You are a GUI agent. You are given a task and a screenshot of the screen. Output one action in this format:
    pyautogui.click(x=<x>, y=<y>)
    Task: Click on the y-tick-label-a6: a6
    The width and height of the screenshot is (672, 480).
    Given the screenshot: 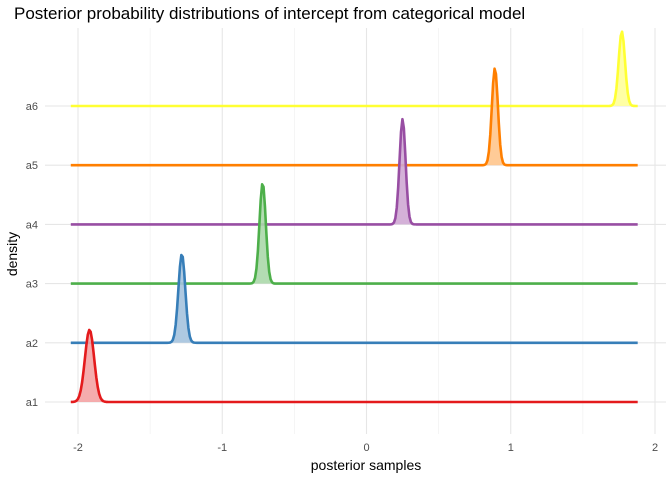 What is the action you would take?
    pyautogui.click(x=32, y=107)
    